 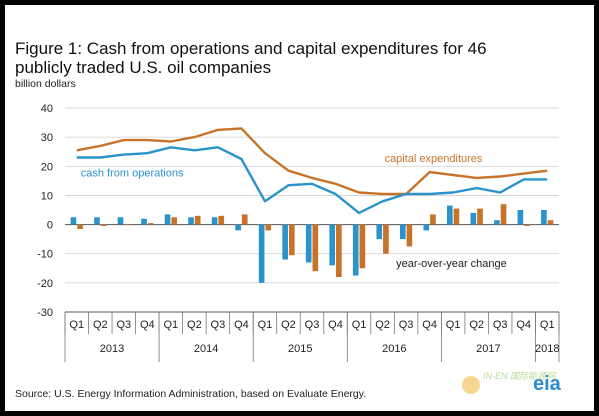 What do you see at coordinates (547, 349) in the screenshot?
I see `x-tick-year-label: 2018` at bounding box center [547, 349].